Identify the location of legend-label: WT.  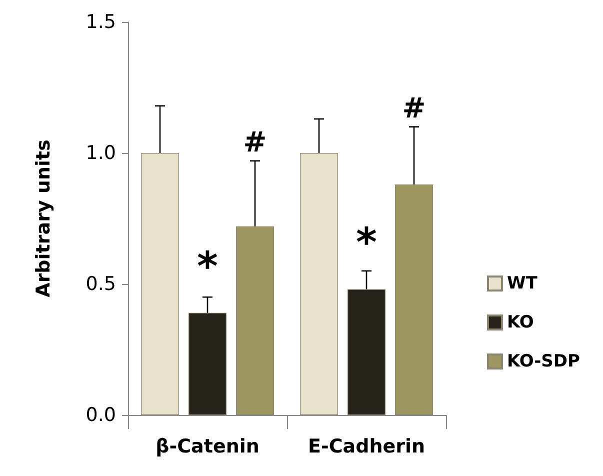
(522, 284).